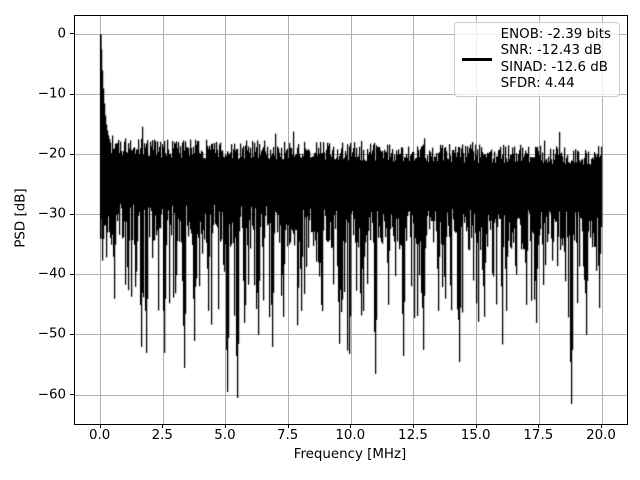 This screenshot has width=640, height=480. Describe the element at coordinates (287, 435) in the screenshot. I see `x-tick-label: 7.5` at that location.